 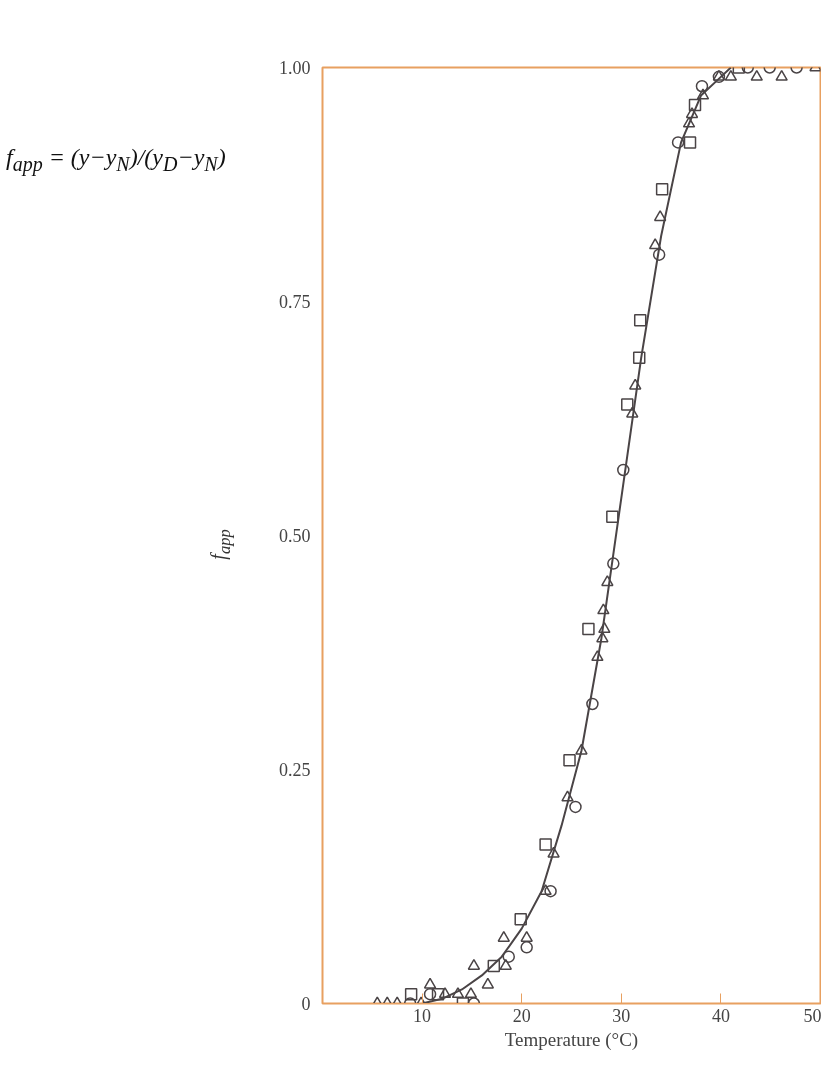 What do you see at coordinates (116, 159) in the screenshot?
I see `text: f$_{app}$ = (y−y$_{N}$)/(y$_{D}$−y$_{N}$)` at bounding box center [116, 159].